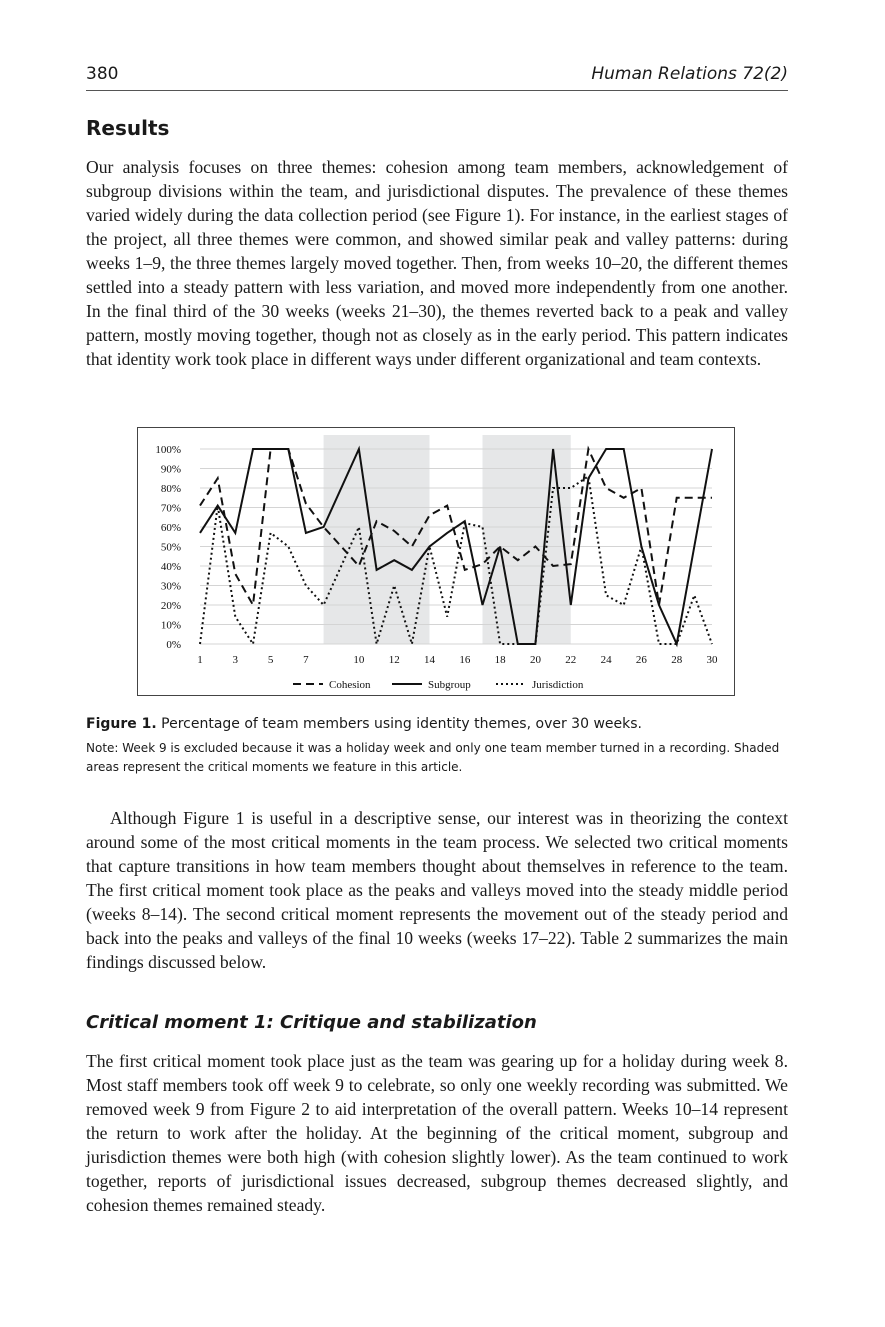 This screenshot has height=1327, width=885. Describe the element at coordinates (171, 548) in the screenshot. I see `y-tick-label: 50%` at that location.